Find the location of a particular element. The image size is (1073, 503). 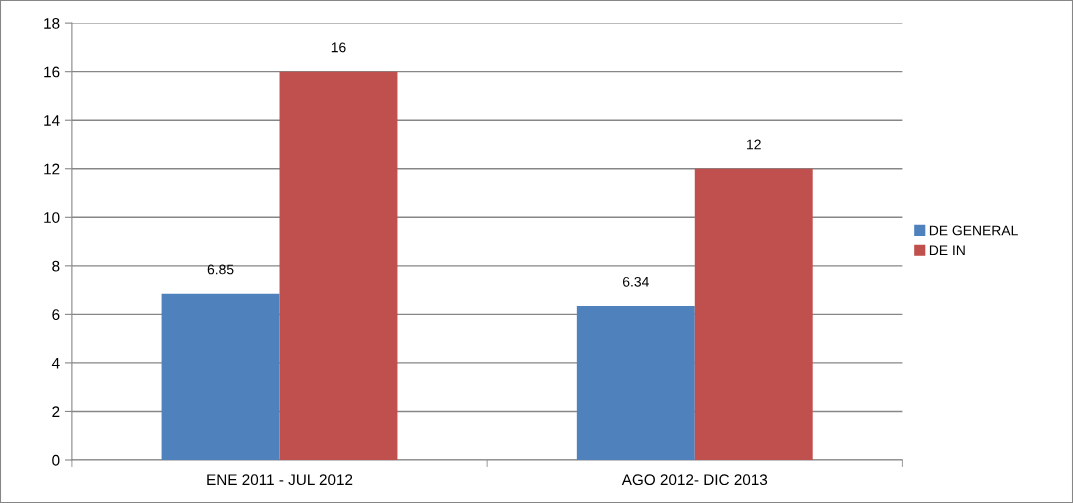

y-tick-label: 8 is located at coordinates (56, 266).